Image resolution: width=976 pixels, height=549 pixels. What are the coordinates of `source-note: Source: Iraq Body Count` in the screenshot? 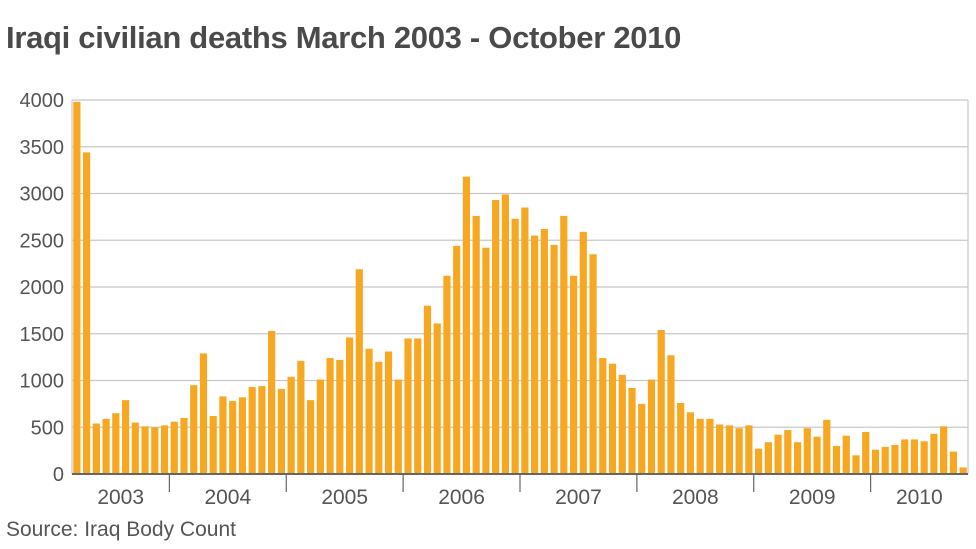 It's located at (121, 529).